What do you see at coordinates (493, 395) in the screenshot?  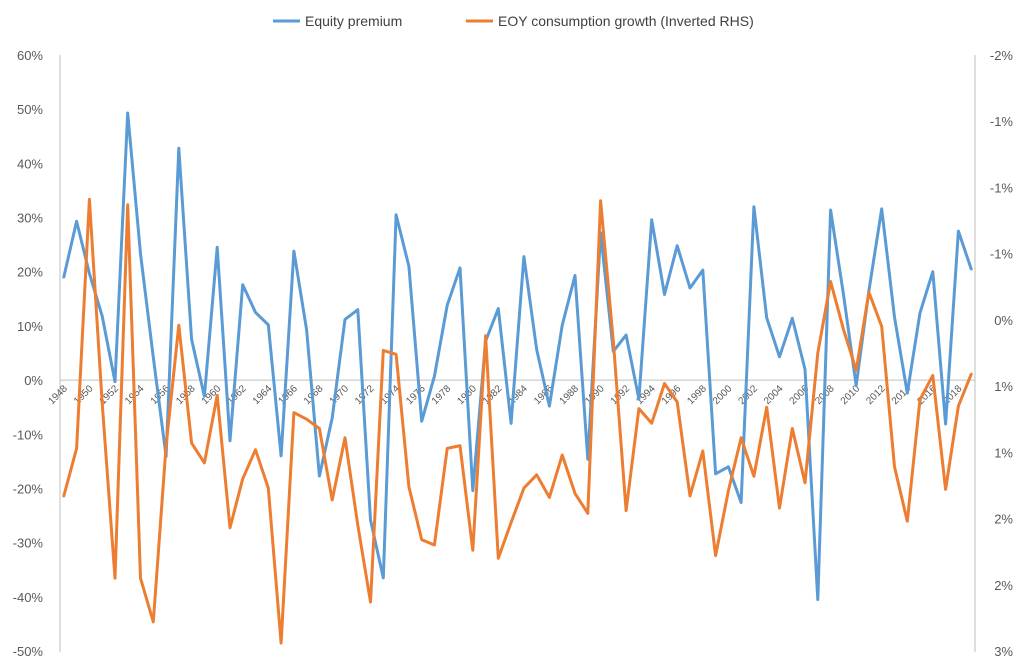 I see `x-tick-label: 1982` at bounding box center [493, 395].